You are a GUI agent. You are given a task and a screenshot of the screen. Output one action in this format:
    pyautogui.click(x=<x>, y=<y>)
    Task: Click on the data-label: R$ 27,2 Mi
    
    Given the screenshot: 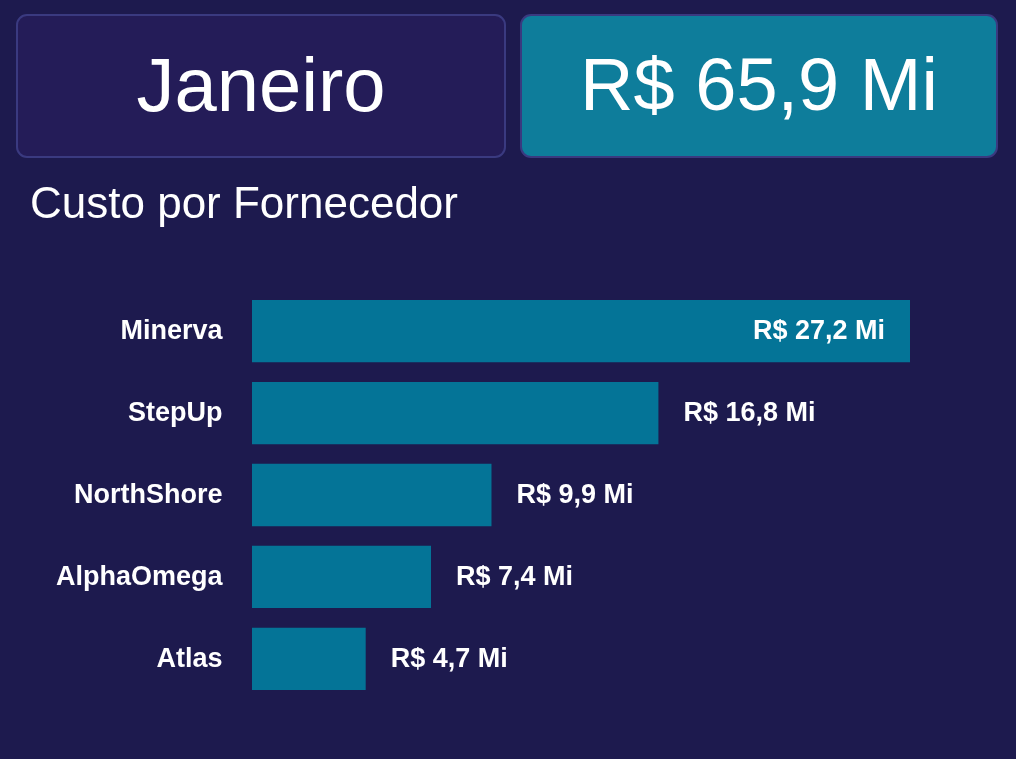 What is the action you would take?
    pyautogui.click(x=818, y=330)
    